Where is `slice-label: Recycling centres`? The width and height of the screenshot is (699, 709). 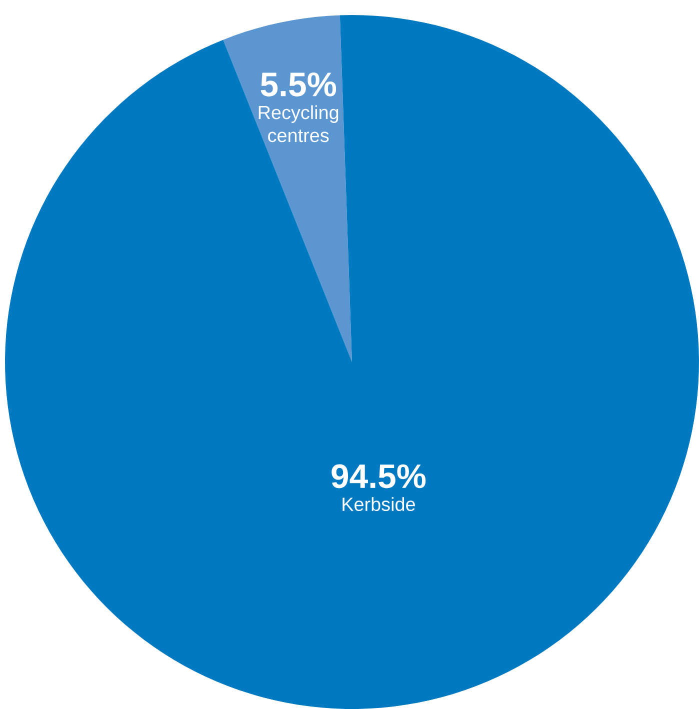 slice-label: Recycling centres is located at coordinates (298, 123).